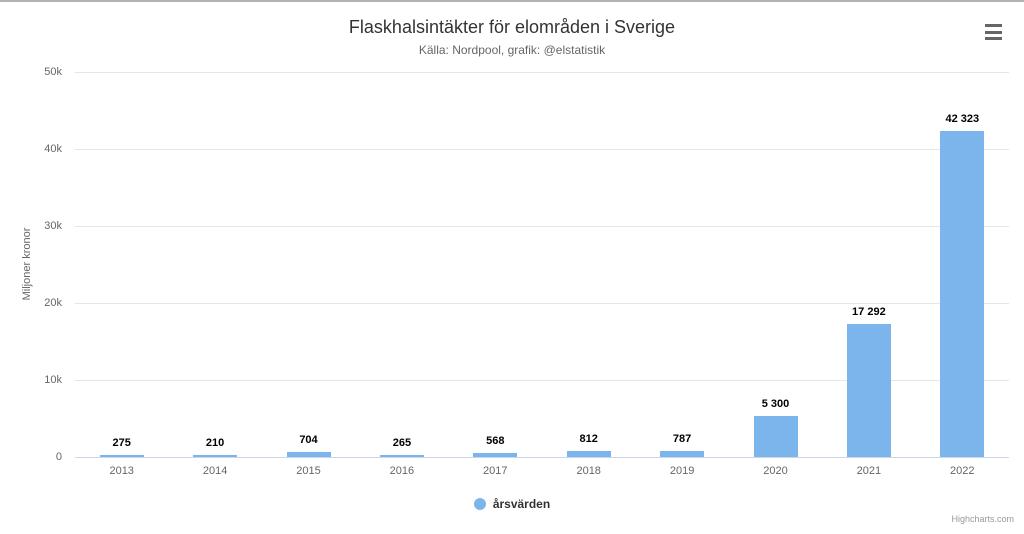 The height and width of the screenshot is (534, 1024). Describe the element at coordinates (402, 471) in the screenshot. I see `x-tick-label-2016: 2016` at that location.